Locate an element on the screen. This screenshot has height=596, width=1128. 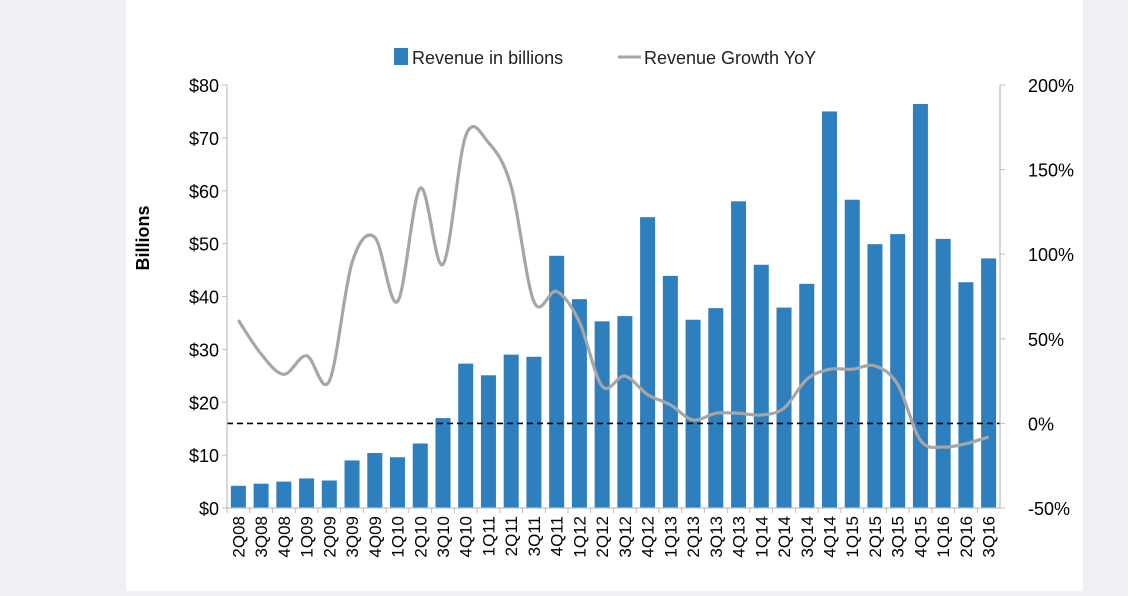
y-tick-label: $80 is located at coordinates (204, 86).